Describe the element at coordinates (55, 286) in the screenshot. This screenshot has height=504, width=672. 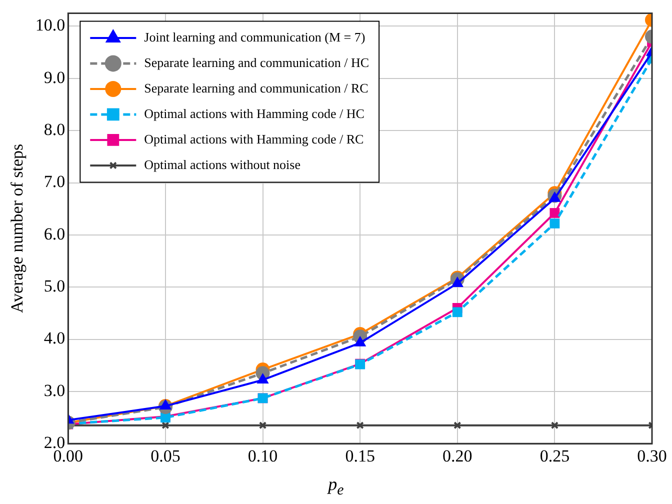
I see `y-tick-label: 5.0` at that location.